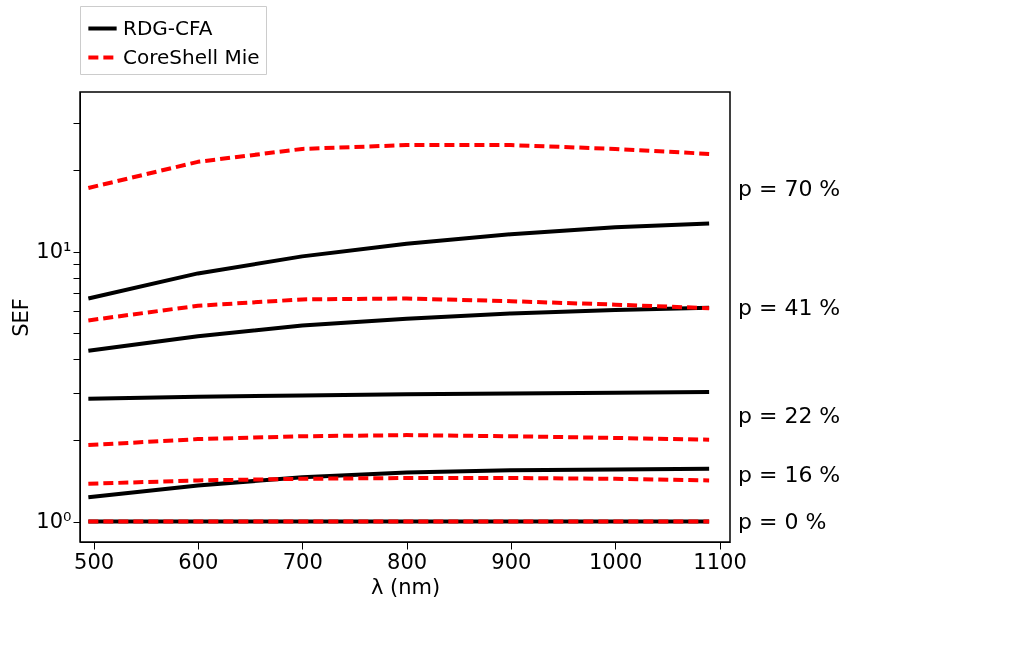 This screenshot has height=652, width=1026. Describe the element at coordinates (405, 586) in the screenshot. I see `x-axis-title: λ (nm)` at that location.